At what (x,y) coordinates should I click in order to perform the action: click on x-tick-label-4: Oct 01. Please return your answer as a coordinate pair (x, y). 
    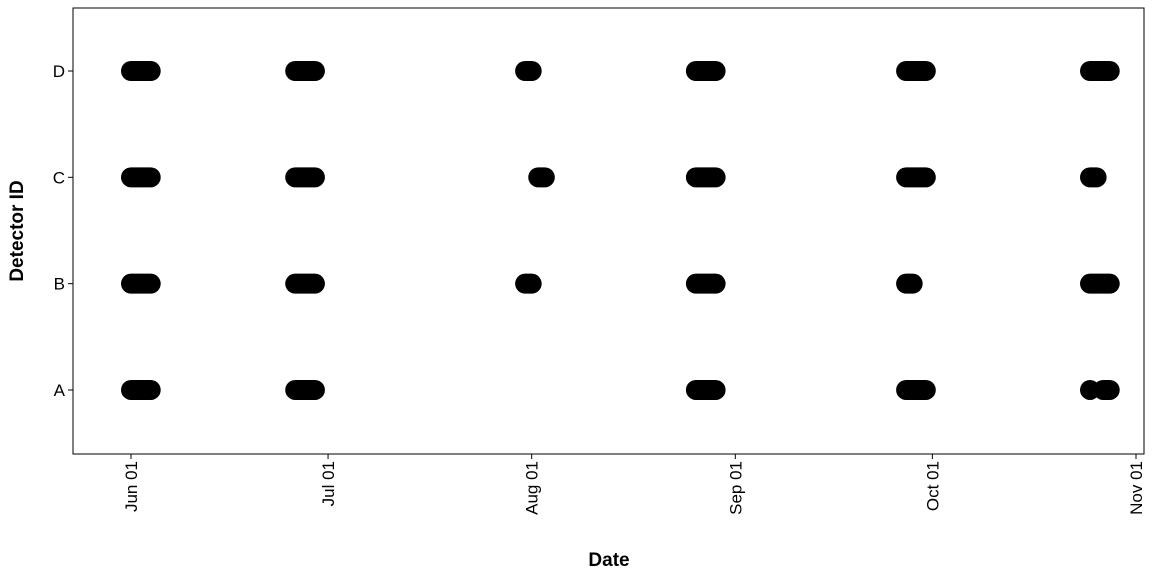
    Looking at the image, I should click on (932, 486).